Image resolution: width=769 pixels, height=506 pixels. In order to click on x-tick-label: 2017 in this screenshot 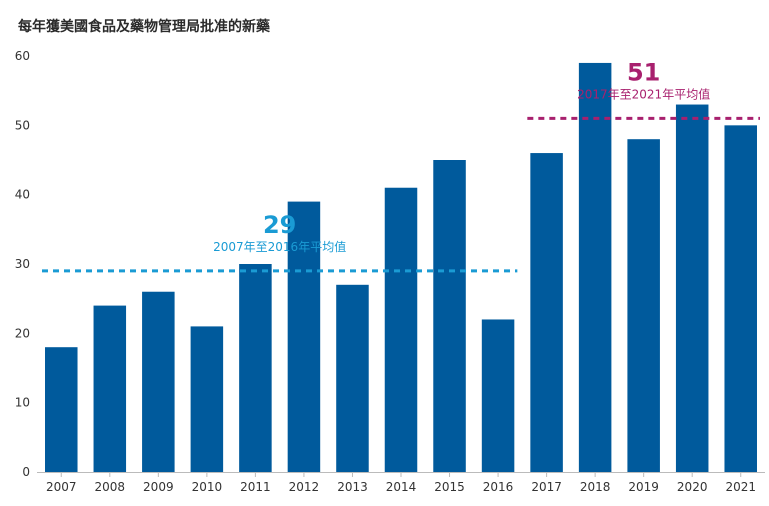, I will do `click(546, 487)`.